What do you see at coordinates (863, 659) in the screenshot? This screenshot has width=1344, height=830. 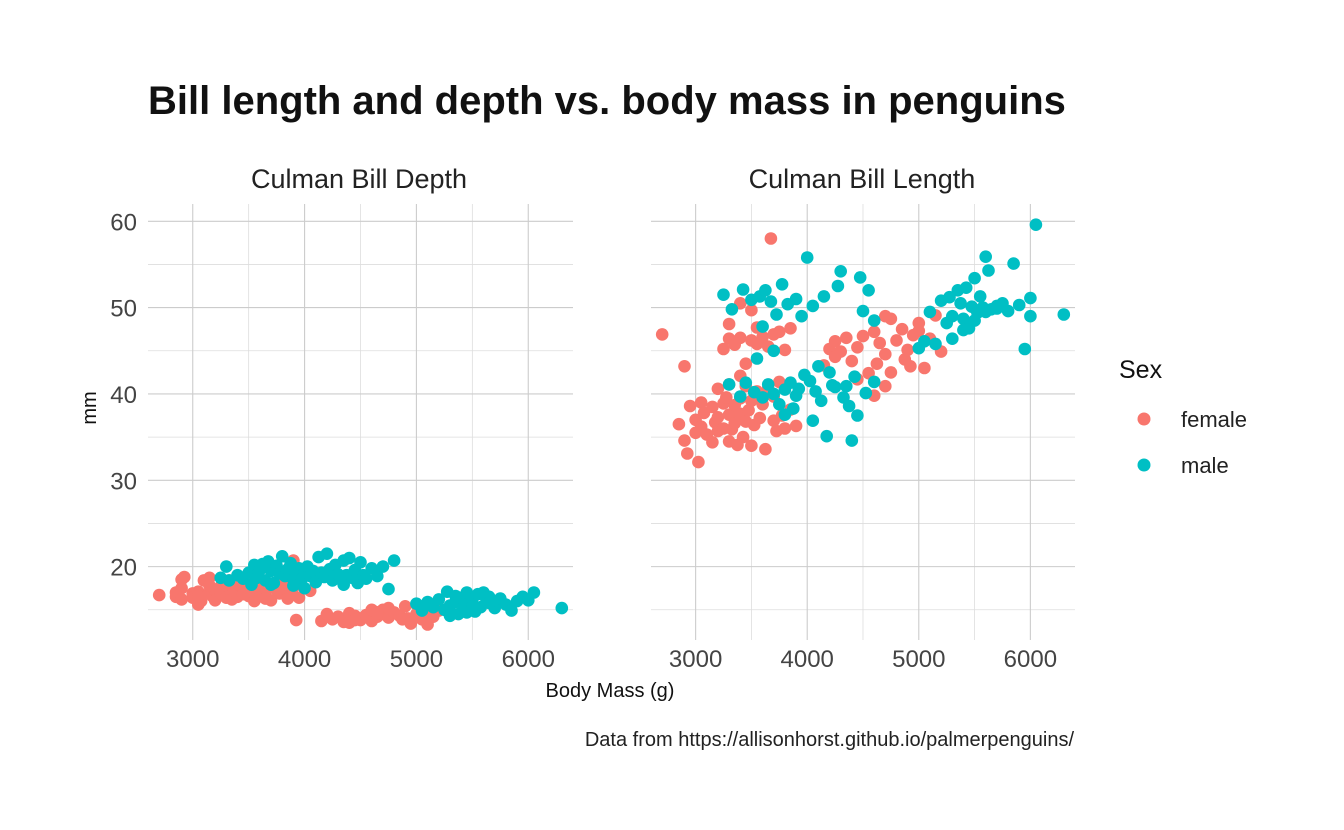 I see `x-ticks-bill-length: 3000 4000 5000 6000` at bounding box center [863, 659].